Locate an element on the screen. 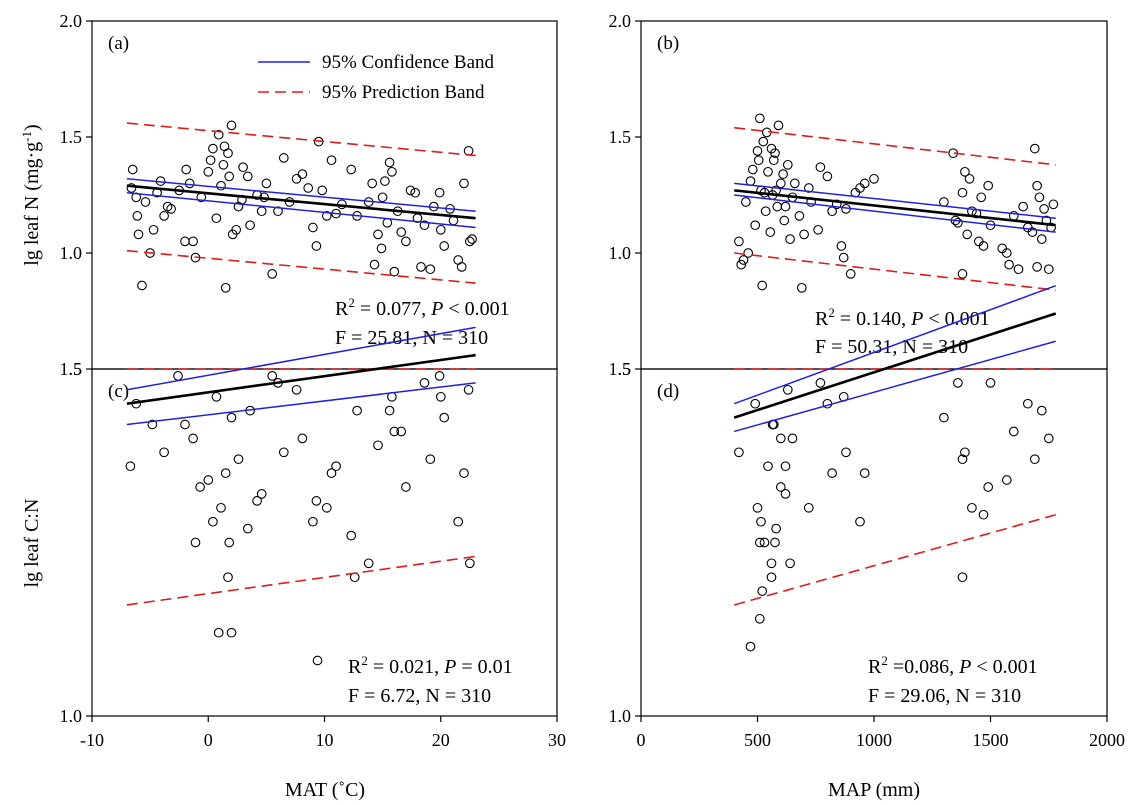  panel-label: (d) is located at coordinates (668, 391).